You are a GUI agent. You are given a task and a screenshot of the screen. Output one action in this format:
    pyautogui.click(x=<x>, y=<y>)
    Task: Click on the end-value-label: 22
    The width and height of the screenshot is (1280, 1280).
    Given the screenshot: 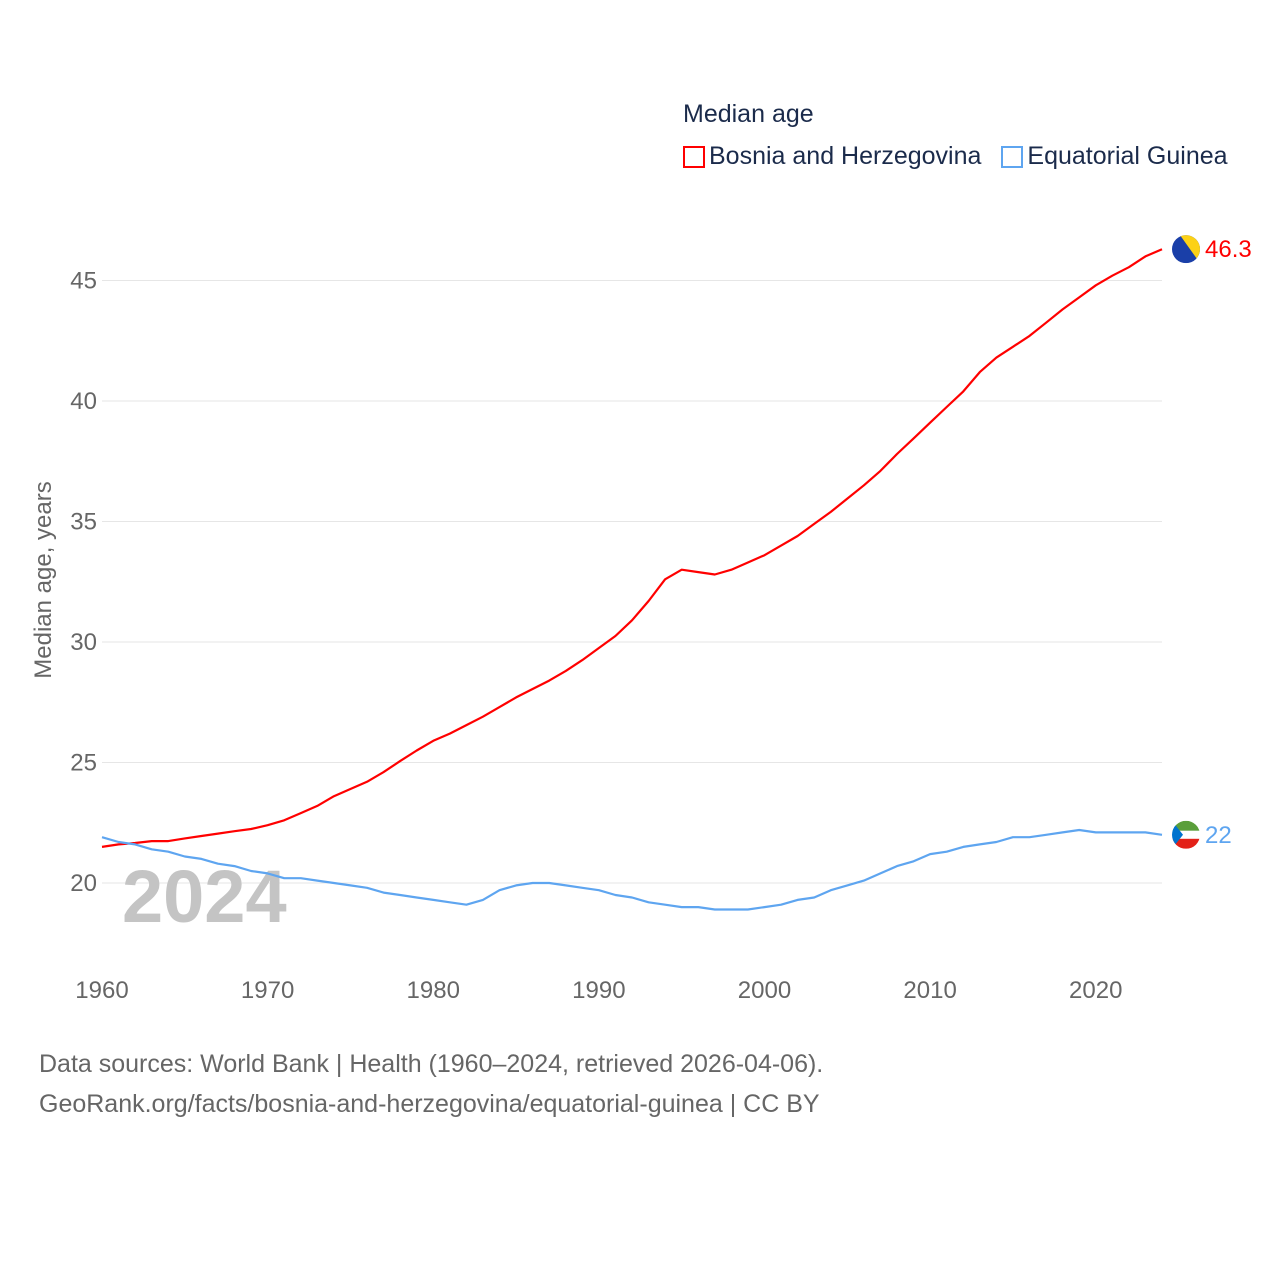 What is the action you would take?
    pyautogui.click(x=1218, y=835)
    